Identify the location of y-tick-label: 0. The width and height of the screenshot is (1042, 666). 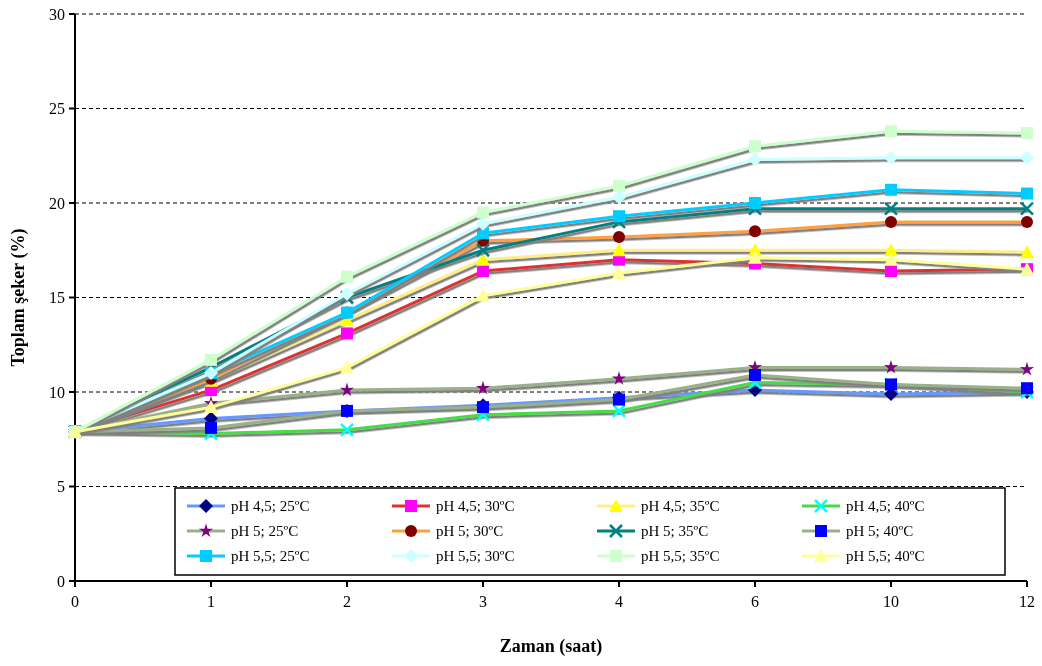
(61, 581).